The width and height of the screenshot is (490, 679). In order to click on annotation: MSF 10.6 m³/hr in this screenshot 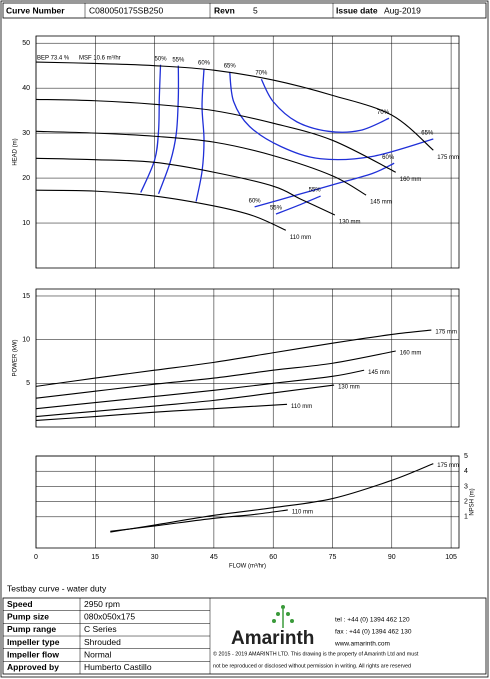, I will do `click(100, 59)`.